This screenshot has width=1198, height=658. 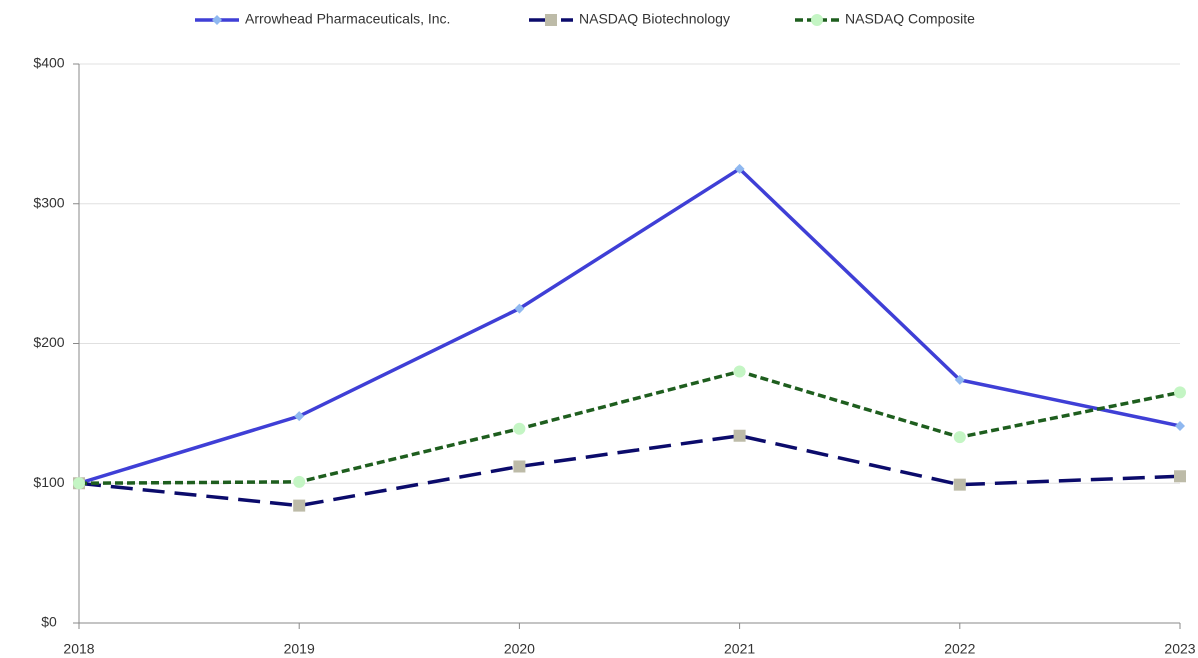 I want to click on x-tick-label: 2019, so click(x=299, y=649).